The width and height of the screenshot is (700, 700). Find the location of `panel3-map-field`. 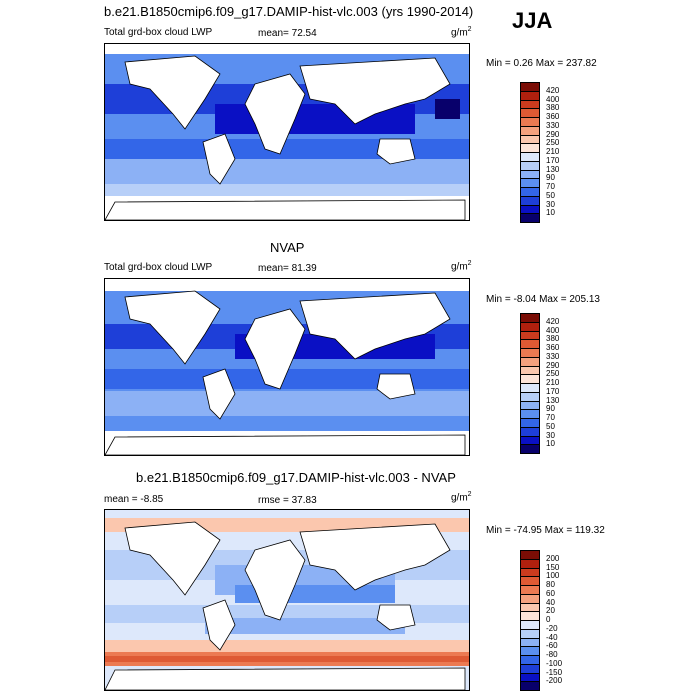

panel3-map-field is located at coordinates (287, 600).